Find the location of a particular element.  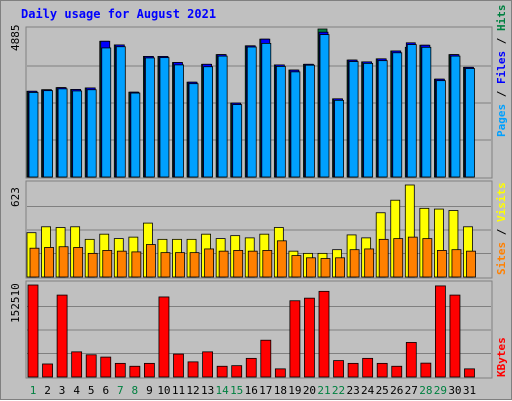

x-tick-label: 8 is located at coordinates (135, 390).